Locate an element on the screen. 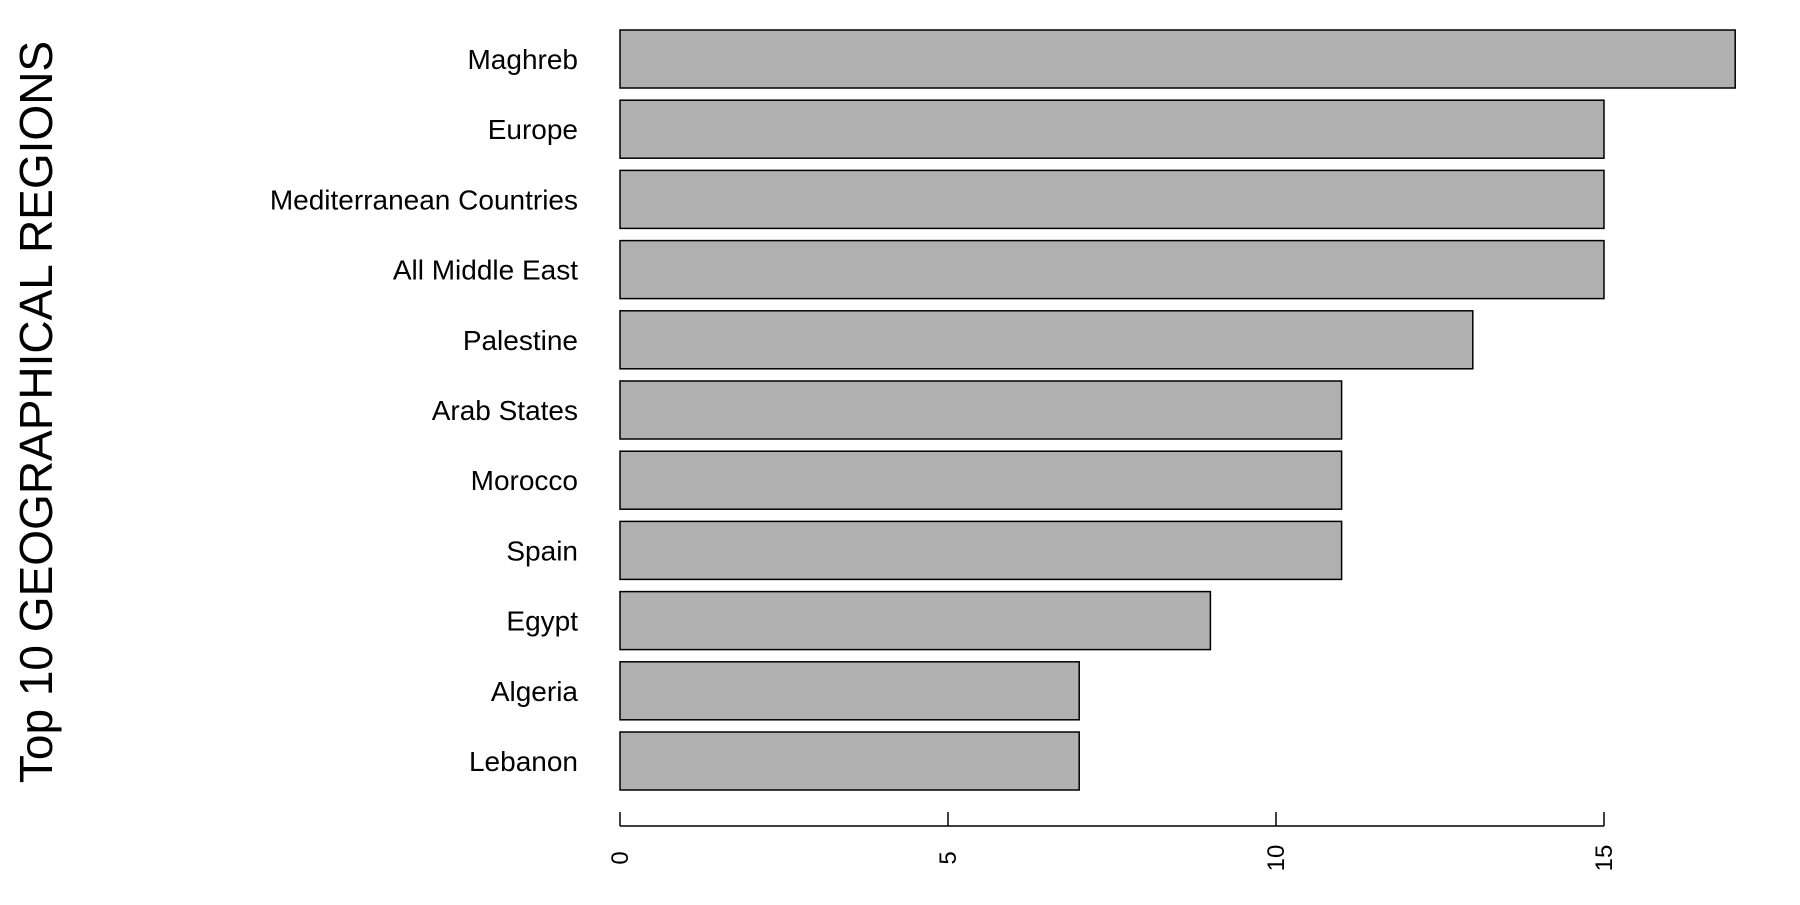  category-label: Lebanon is located at coordinates (523, 761).